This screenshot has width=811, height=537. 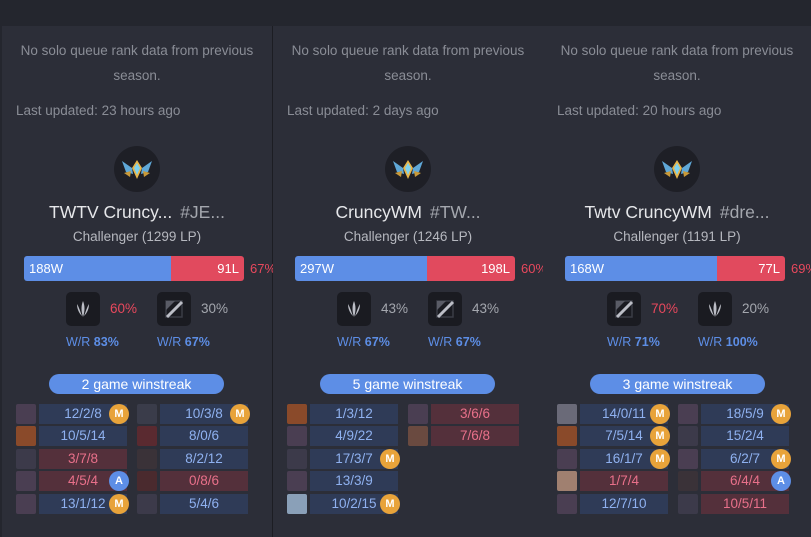 What do you see at coordinates (272, 281) in the screenshot?
I see `column-divider` at bounding box center [272, 281].